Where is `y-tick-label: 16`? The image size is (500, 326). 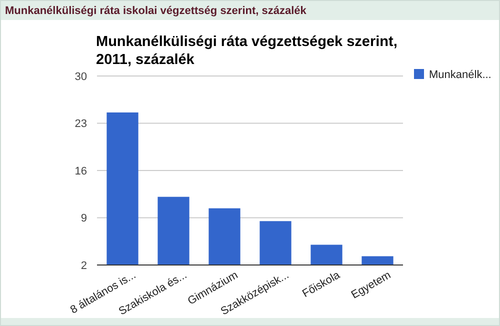
y-tick-label: 16 is located at coordinates (80, 171).